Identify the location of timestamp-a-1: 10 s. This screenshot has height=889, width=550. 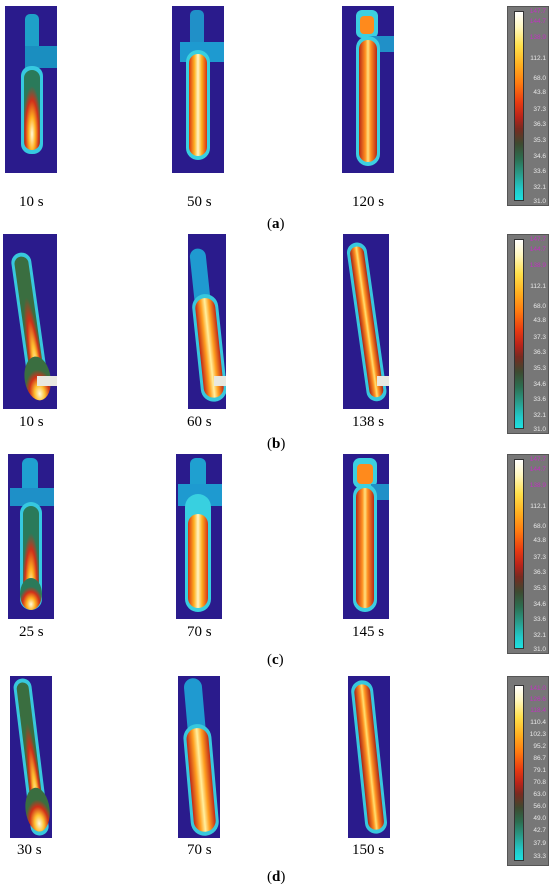
(31, 202).